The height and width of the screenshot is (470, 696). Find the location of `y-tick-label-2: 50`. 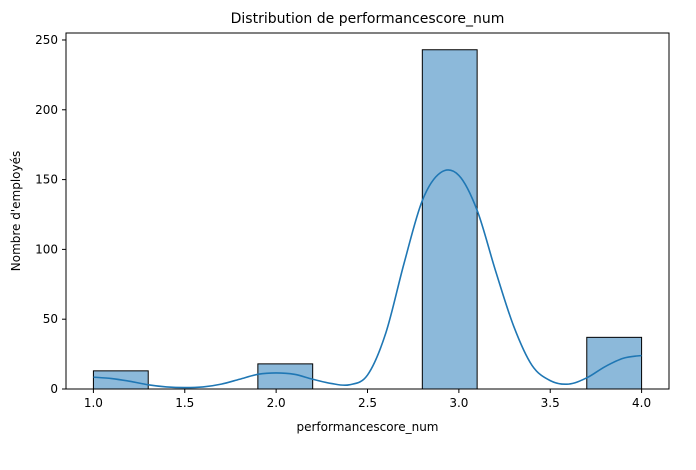

y-tick-label-2: 50 is located at coordinates (50, 319).